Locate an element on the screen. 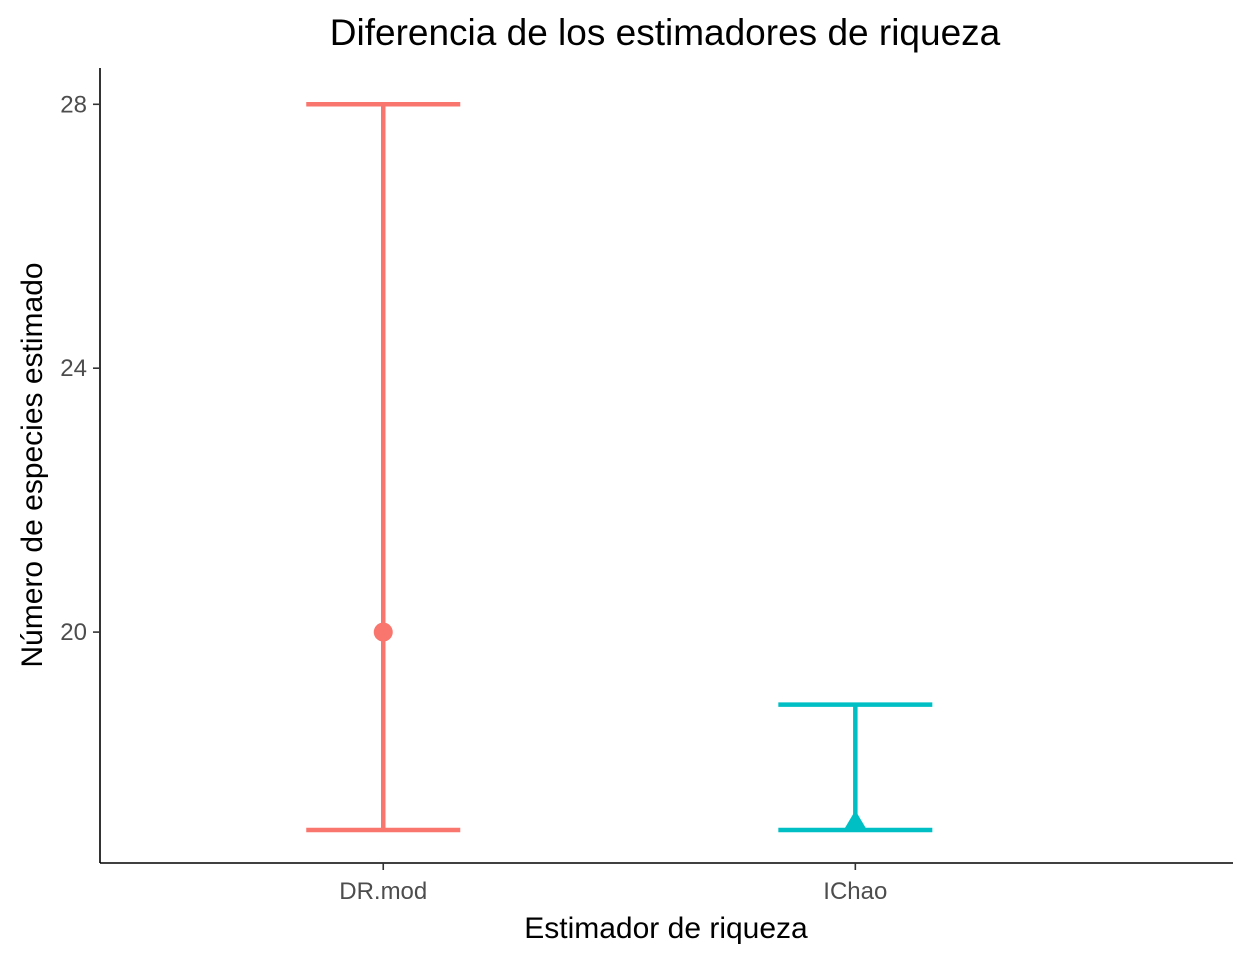  y-tick-label: 28 is located at coordinates (73, 104).